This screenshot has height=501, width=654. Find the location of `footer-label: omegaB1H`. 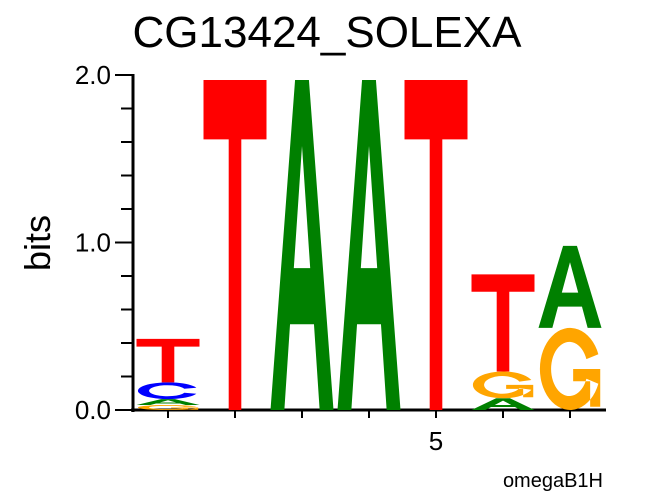

footer-label: omegaB1H is located at coordinates (553, 481).